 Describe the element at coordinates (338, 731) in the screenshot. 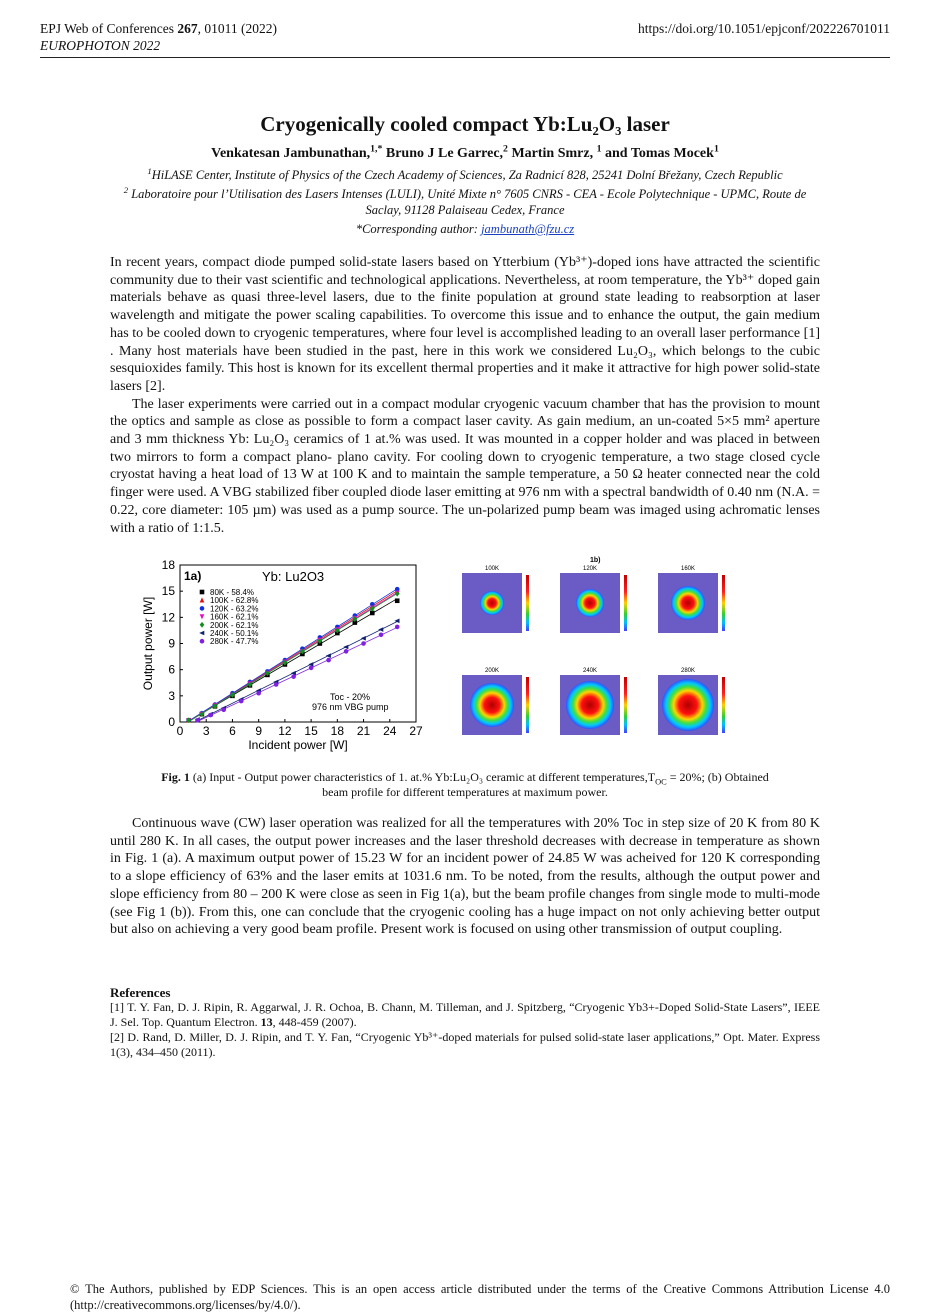

I see `x-tick-label: 18` at that location.